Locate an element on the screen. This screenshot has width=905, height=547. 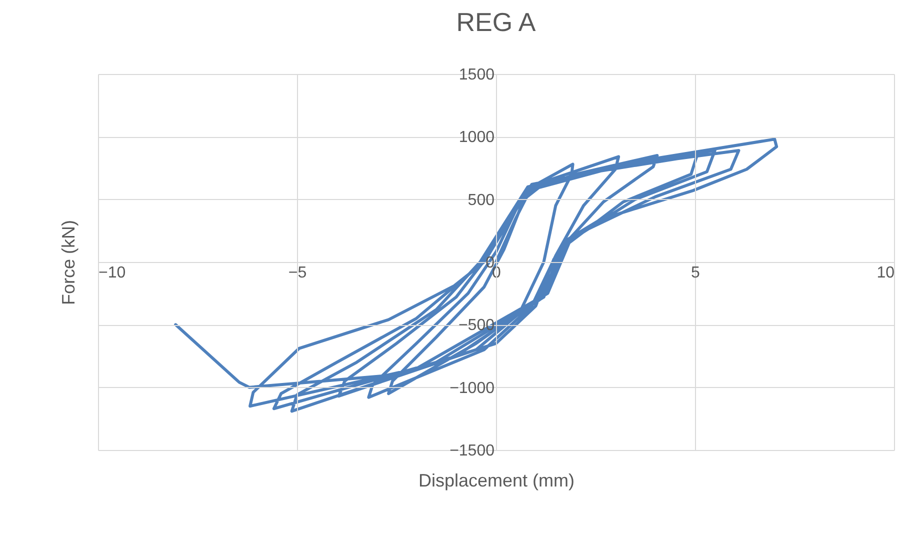
x-tick-label: −5 is located at coordinates (297, 273).